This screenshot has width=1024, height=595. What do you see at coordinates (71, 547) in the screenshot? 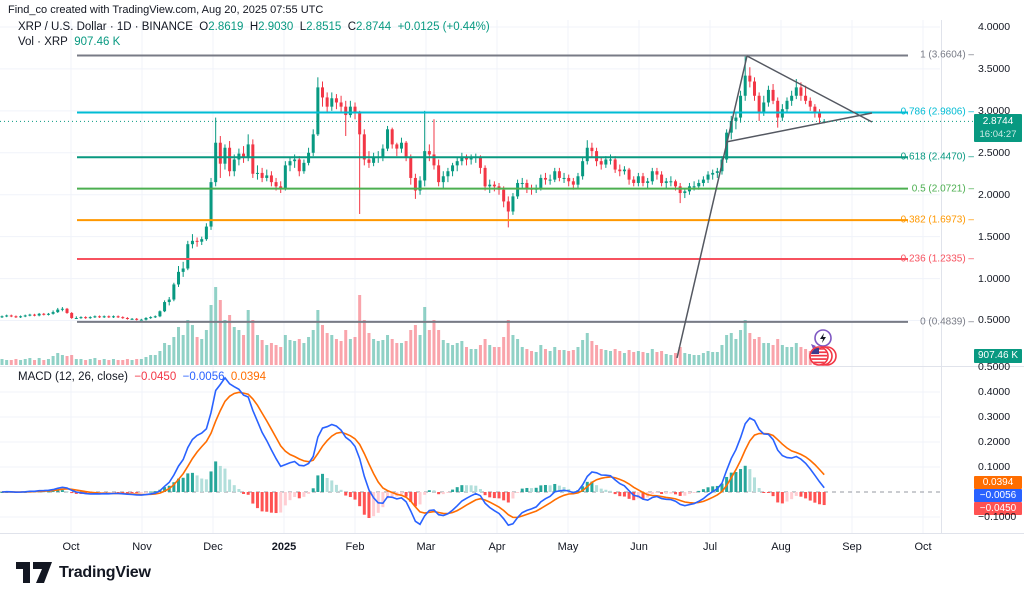
I see `time-tick-Oct-0: Oct` at bounding box center [71, 547].